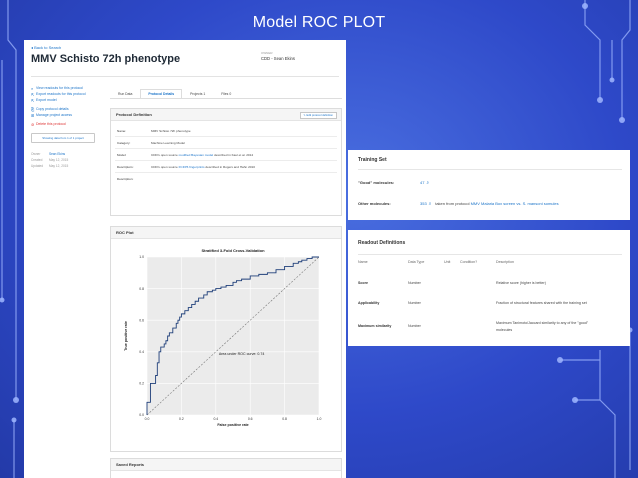 The height and width of the screenshot is (478, 638). Describe the element at coordinates (422, 182) in the screenshot. I see `good-count-link: 47` at that location.